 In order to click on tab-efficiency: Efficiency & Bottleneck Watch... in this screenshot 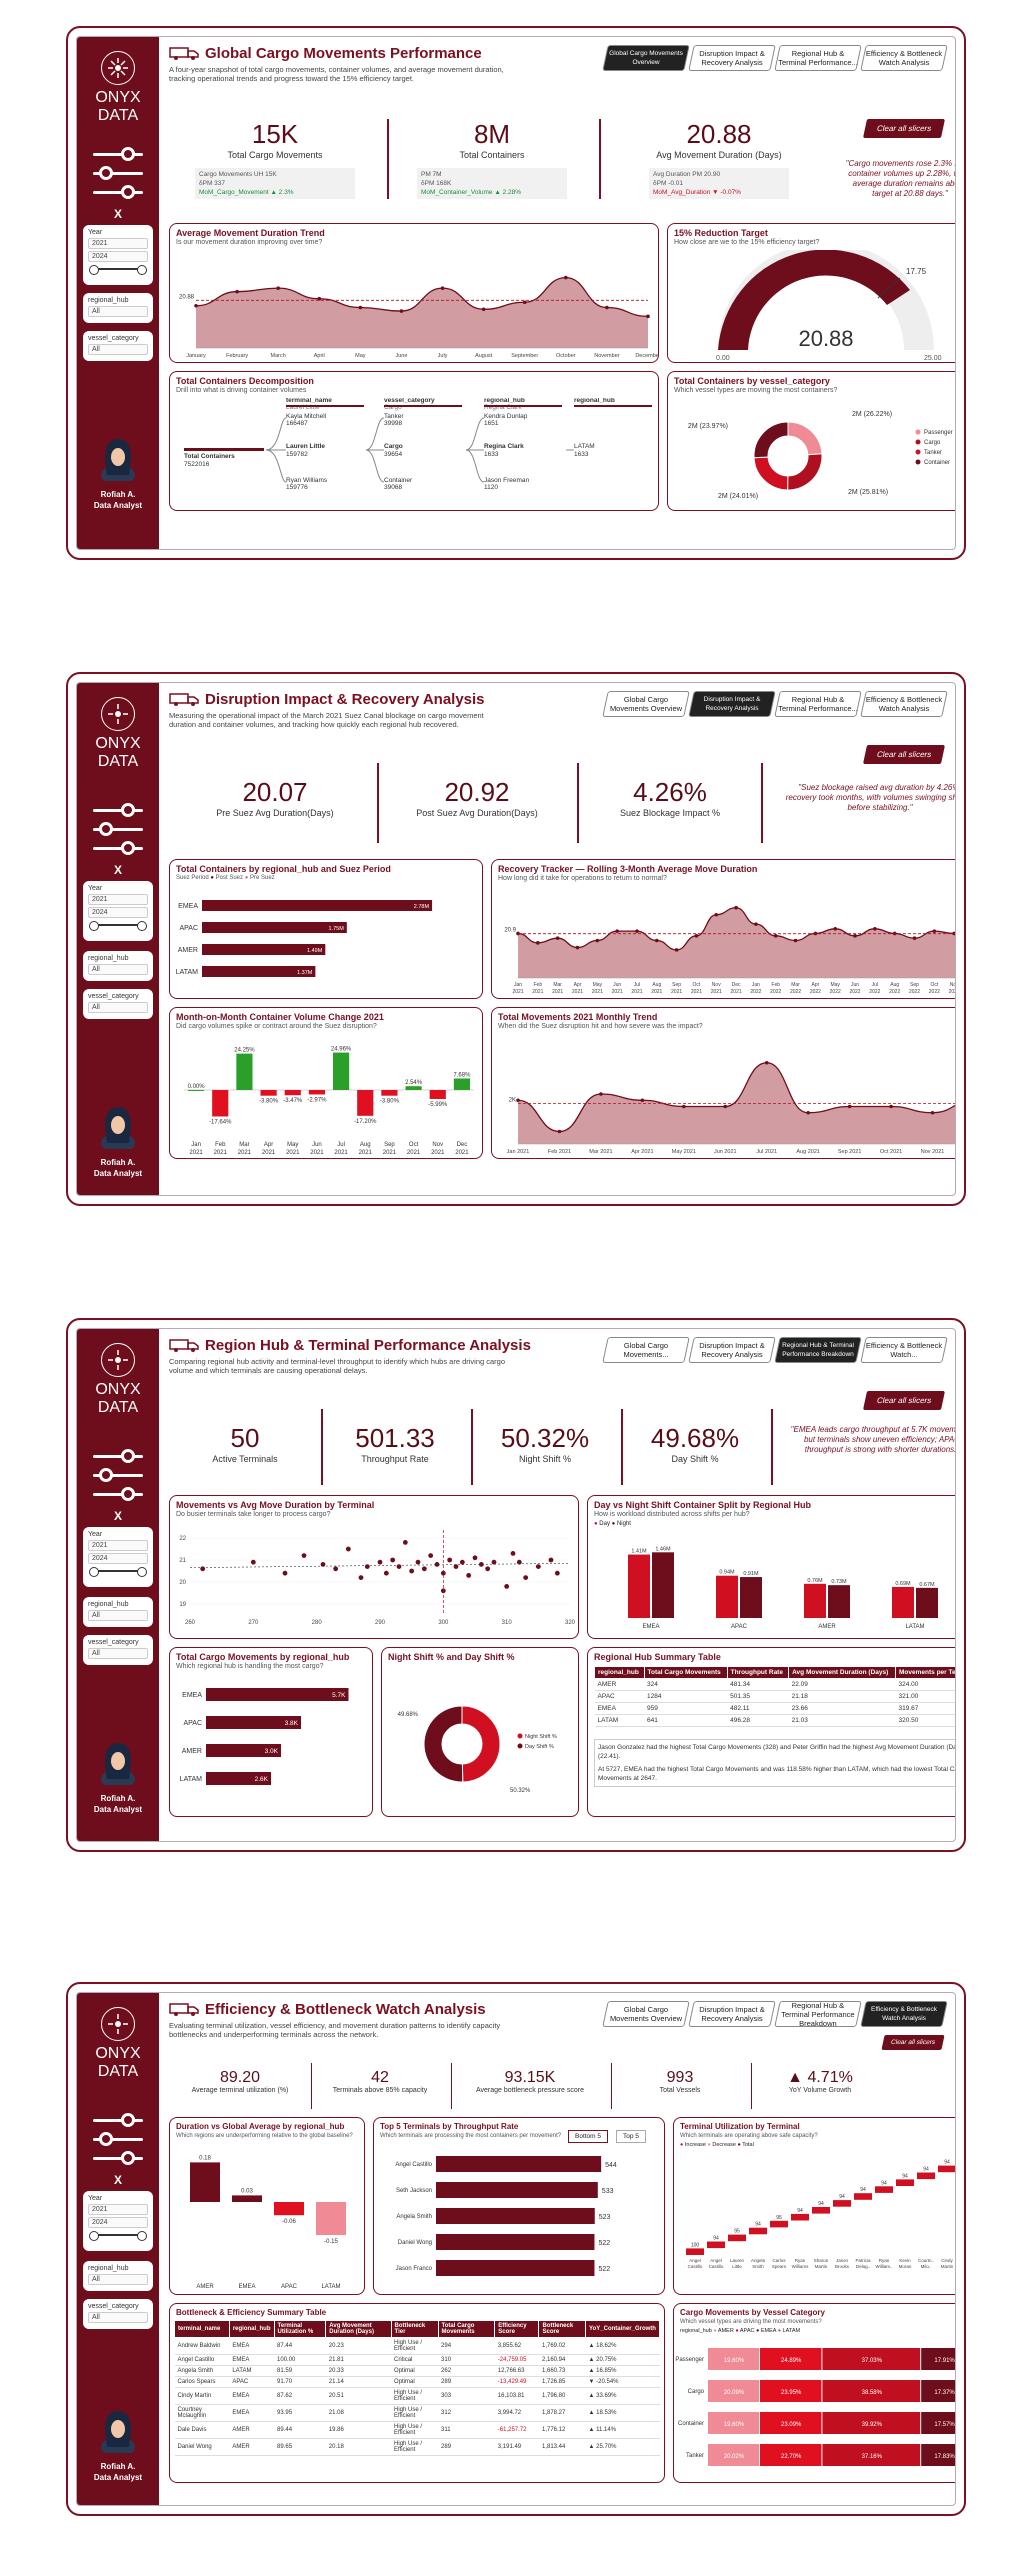, I will do `click(904, 1350)`.